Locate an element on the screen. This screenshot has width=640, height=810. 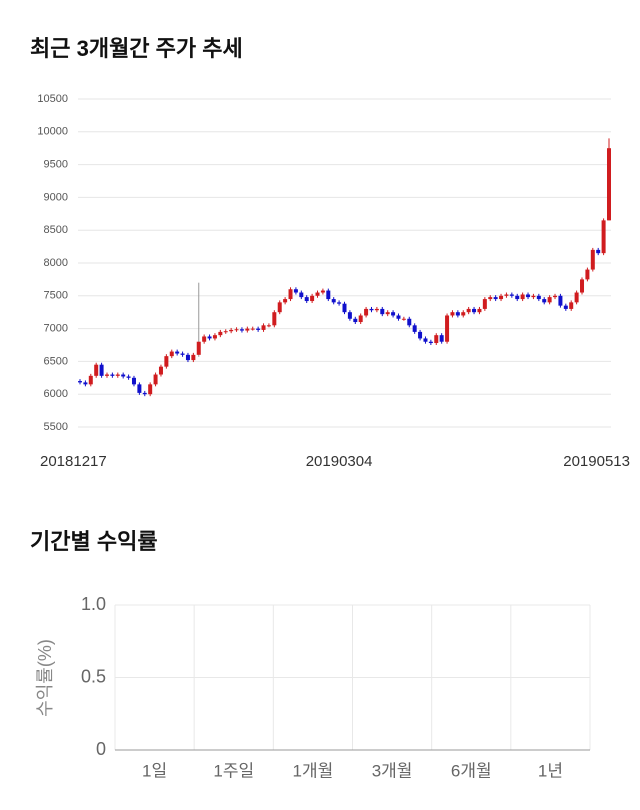
y-tick-label: 7000 is located at coordinates (56, 329).